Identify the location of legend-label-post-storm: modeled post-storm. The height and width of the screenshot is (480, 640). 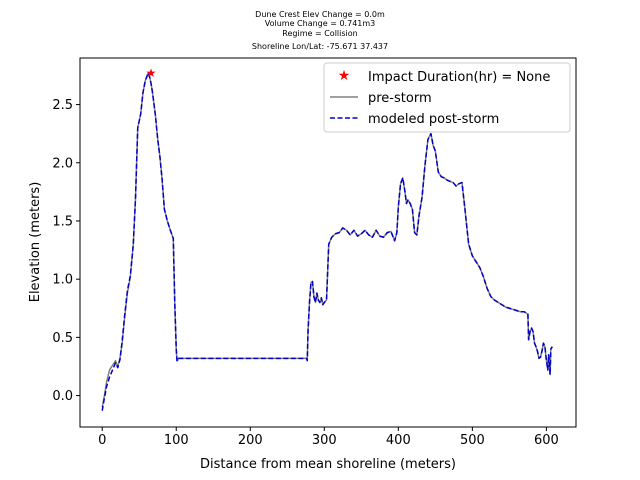
(433, 119).